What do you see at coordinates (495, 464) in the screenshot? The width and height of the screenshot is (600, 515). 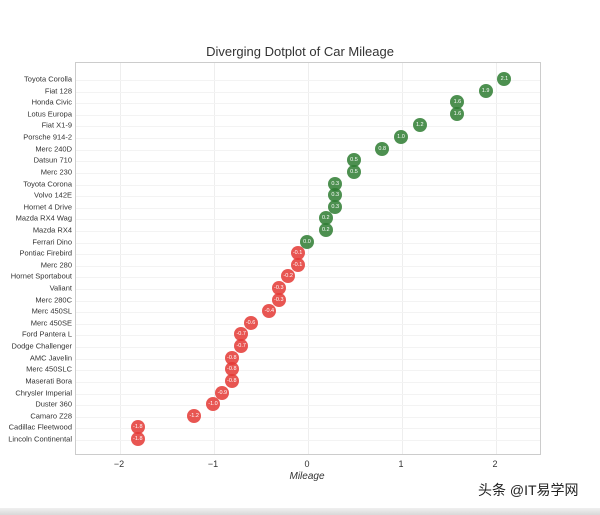 I see `x-tick-label: 2` at bounding box center [495, 464].